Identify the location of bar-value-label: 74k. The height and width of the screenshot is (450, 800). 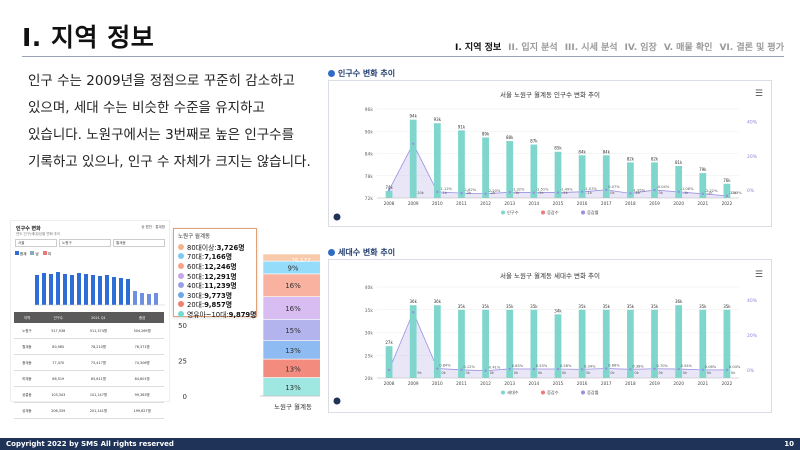
(389, 187).